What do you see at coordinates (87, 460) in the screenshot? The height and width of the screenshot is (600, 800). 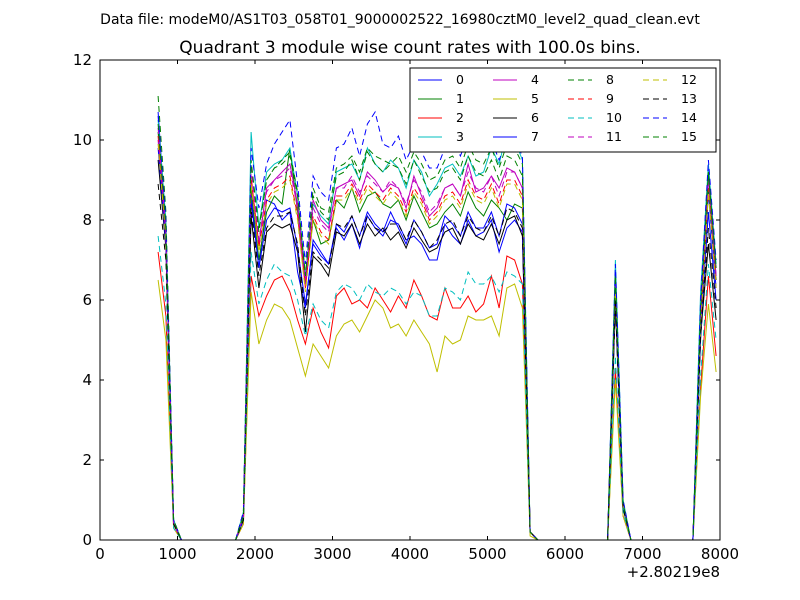 I see `y-tick-label: 2` at bounding box center [87, 460].